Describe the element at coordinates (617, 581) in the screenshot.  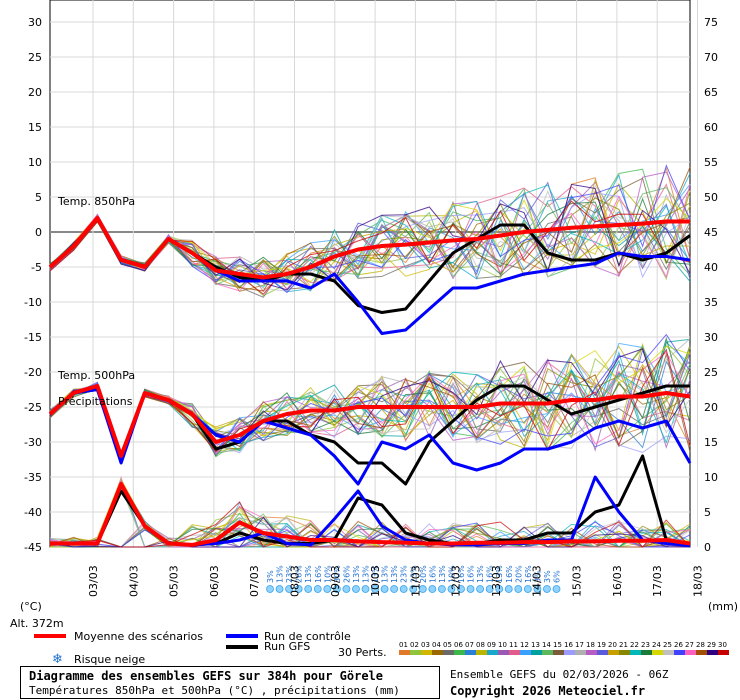
I see `date-label: 16/03` at that location.